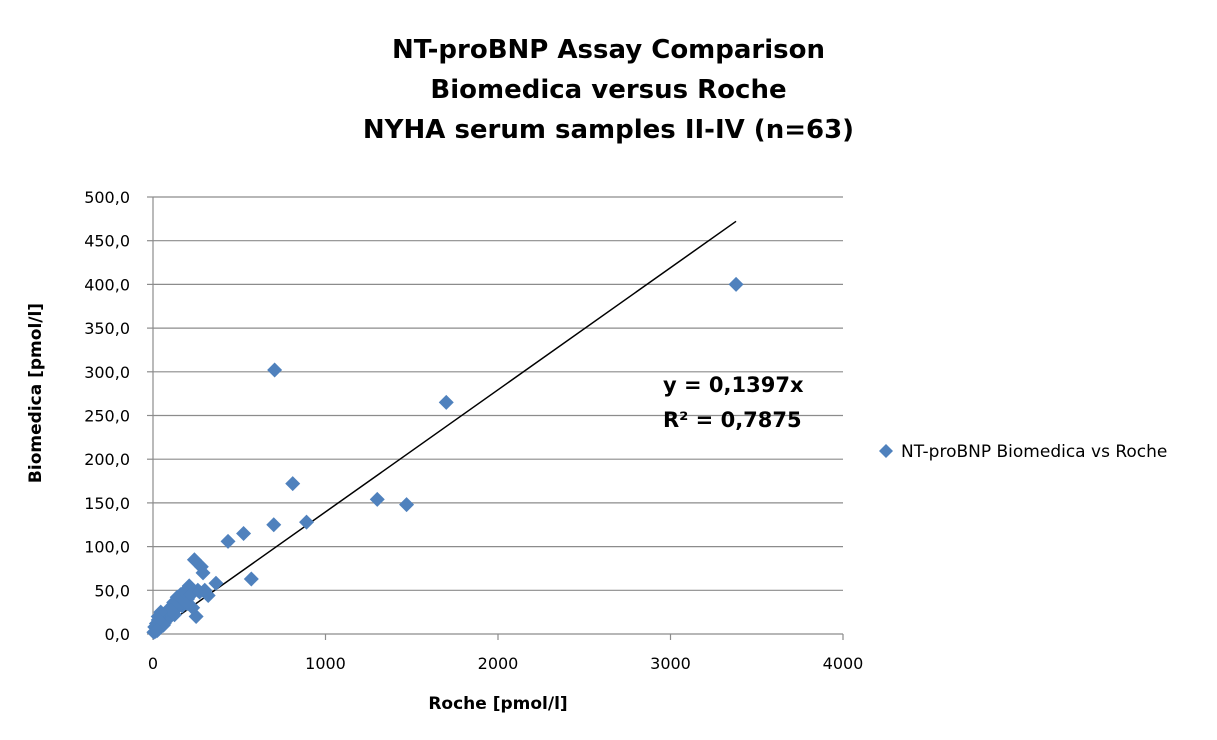 This screenshot has width=1217, height=740. Describe the element at coordinates (117, 634) in the screenshot. I see `y-tick-label: 0,0` at that location.